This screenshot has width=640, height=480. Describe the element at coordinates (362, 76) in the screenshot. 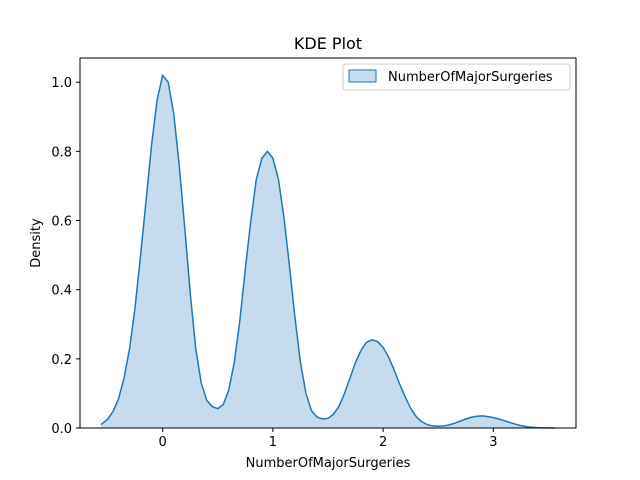

I see `legend-swatch` at that location.